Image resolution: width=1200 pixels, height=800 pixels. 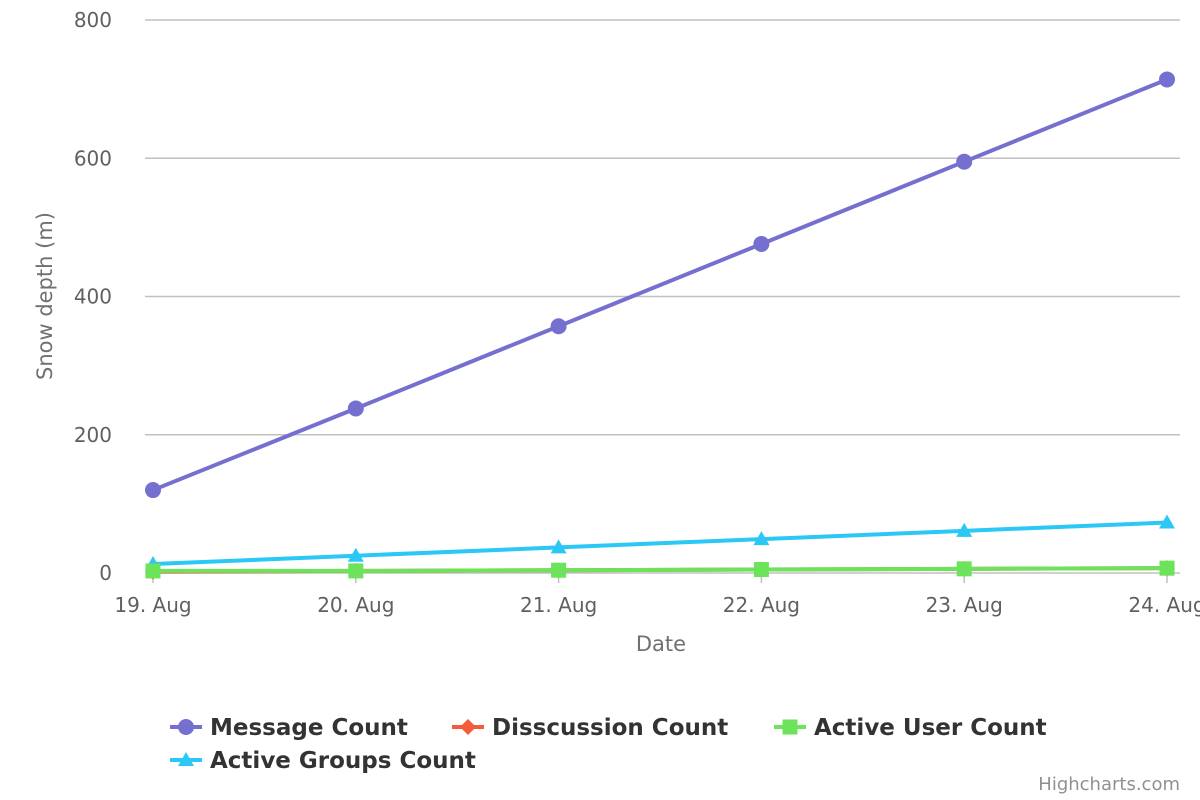 What do you see at coordinates (186, 759) in the screenshot?
I see `legend-symbol-triangle-icon` at bounding box center [186, 759].